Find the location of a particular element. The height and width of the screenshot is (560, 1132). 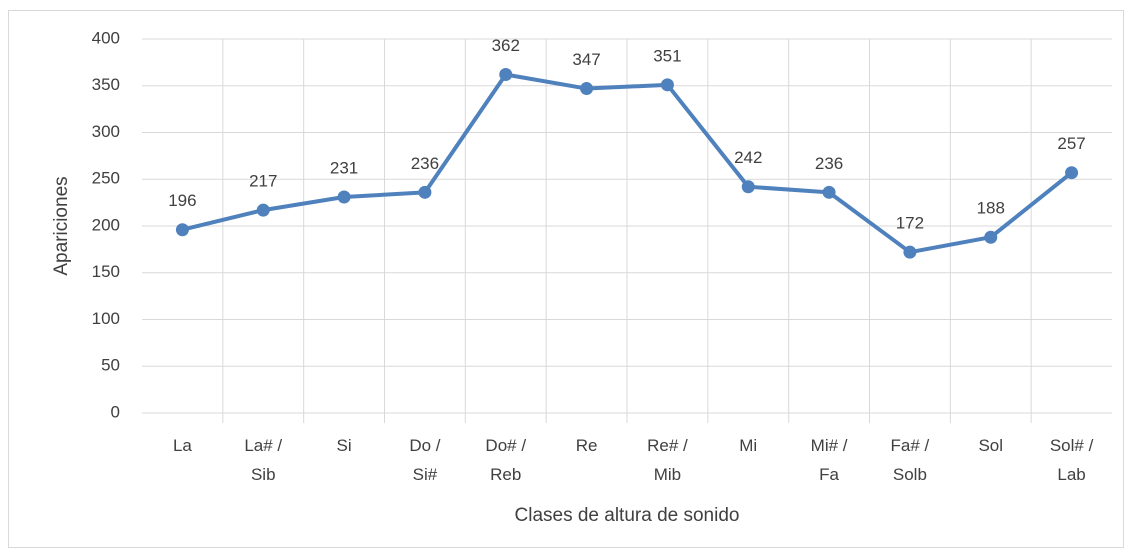

data-label: 362 is located at coordinates (506, 45).